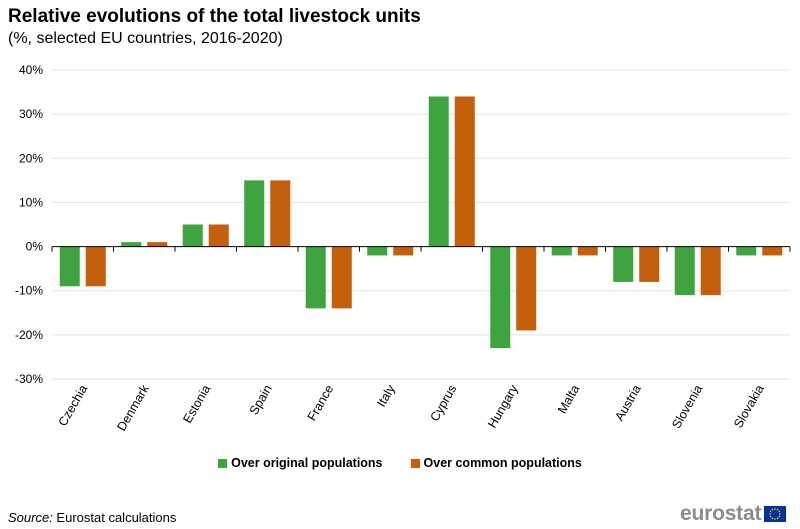 This screenshot has width=800, height=529. I want to click on bar-common-slovakia, so click(772, 251).